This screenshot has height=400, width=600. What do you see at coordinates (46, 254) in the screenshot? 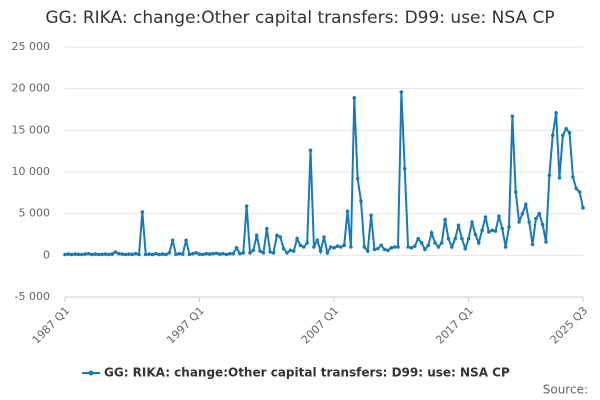
I see `y-tick-label: 0` at bounding box center [46, 254].